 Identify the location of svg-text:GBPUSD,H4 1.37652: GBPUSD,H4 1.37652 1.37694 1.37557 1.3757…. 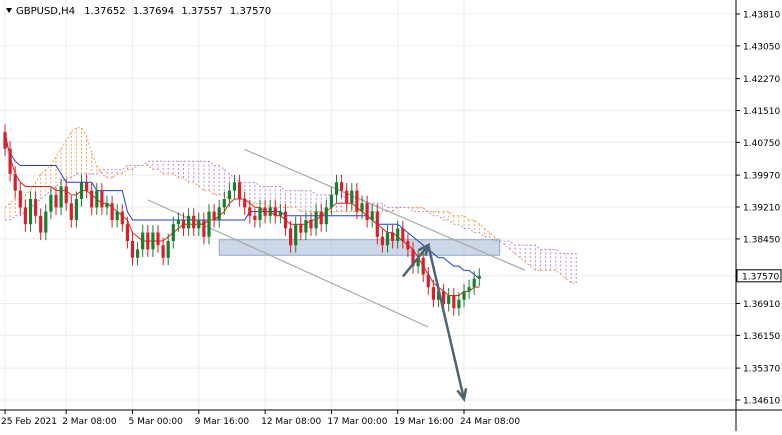
(143, 11).